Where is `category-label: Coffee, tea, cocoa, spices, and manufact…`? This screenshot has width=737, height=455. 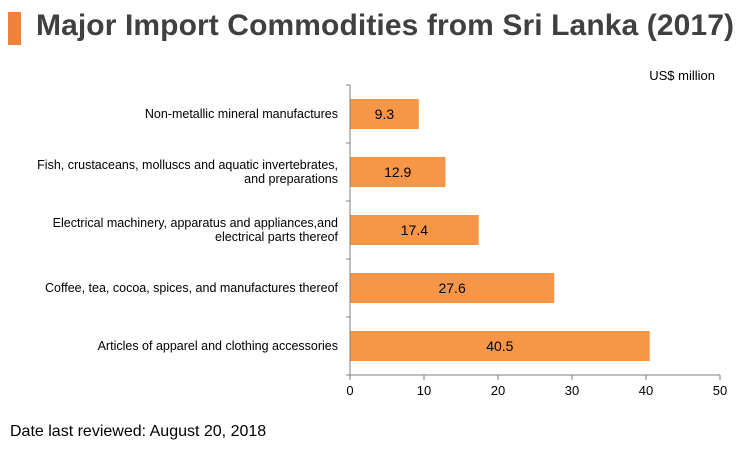
category-label: Coffee, tea, cocoa, spices, and manufact… is located at coordinates (192, 288).